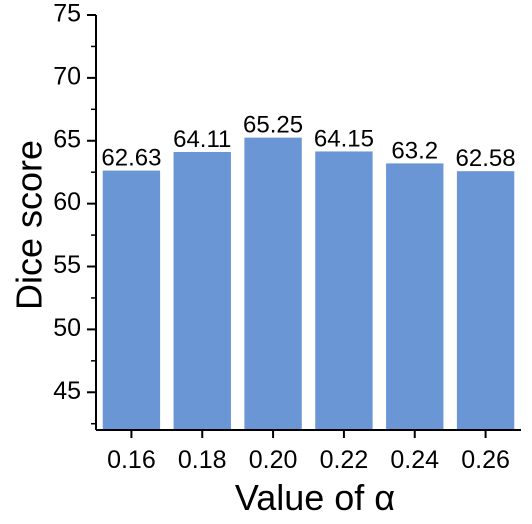  I want to click on y-tick-label-45: 45, so click(67, 391).